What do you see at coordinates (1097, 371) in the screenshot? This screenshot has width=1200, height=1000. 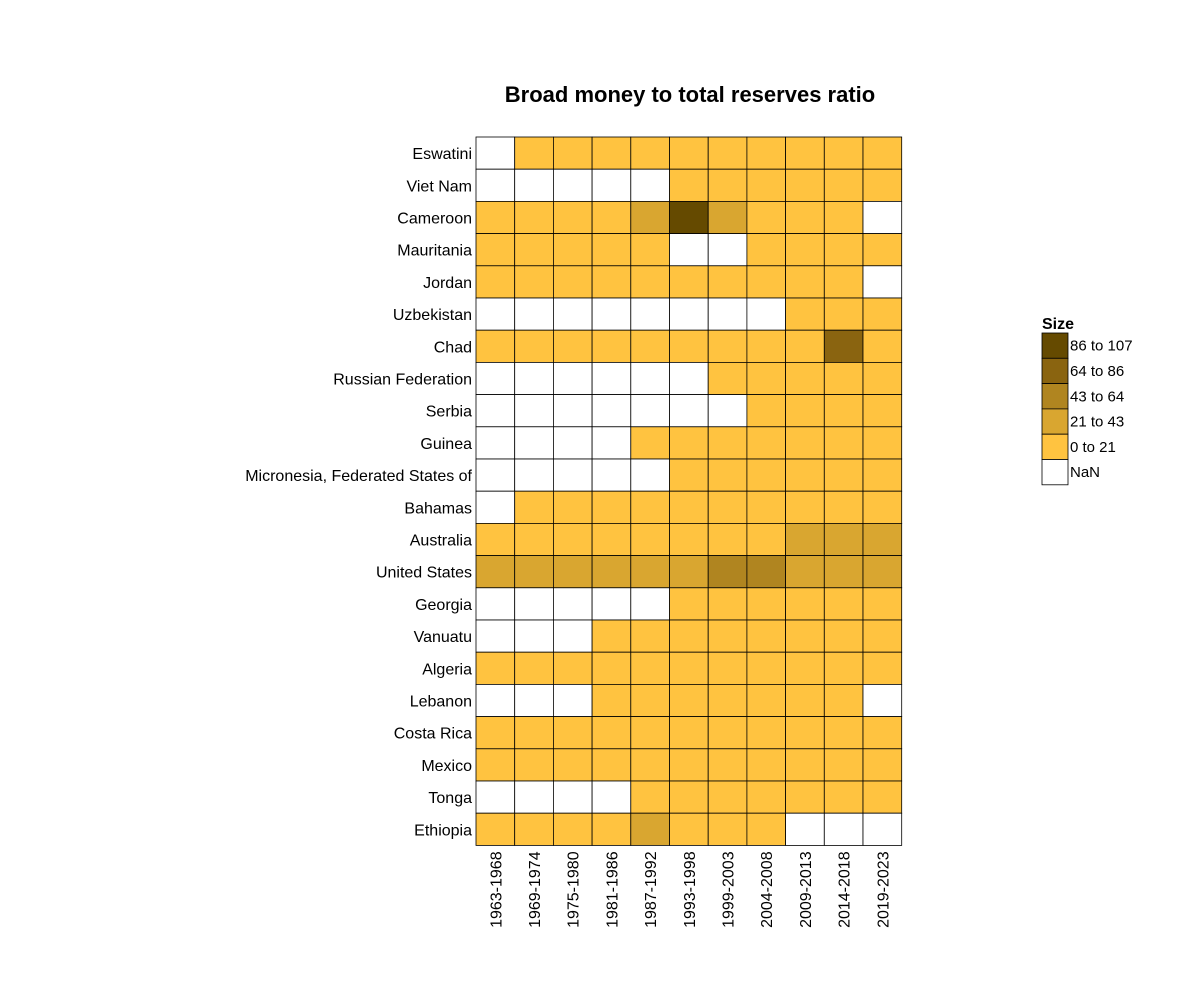 I see `legend-label: 64 to 86` at bounding box center [1097, 371].